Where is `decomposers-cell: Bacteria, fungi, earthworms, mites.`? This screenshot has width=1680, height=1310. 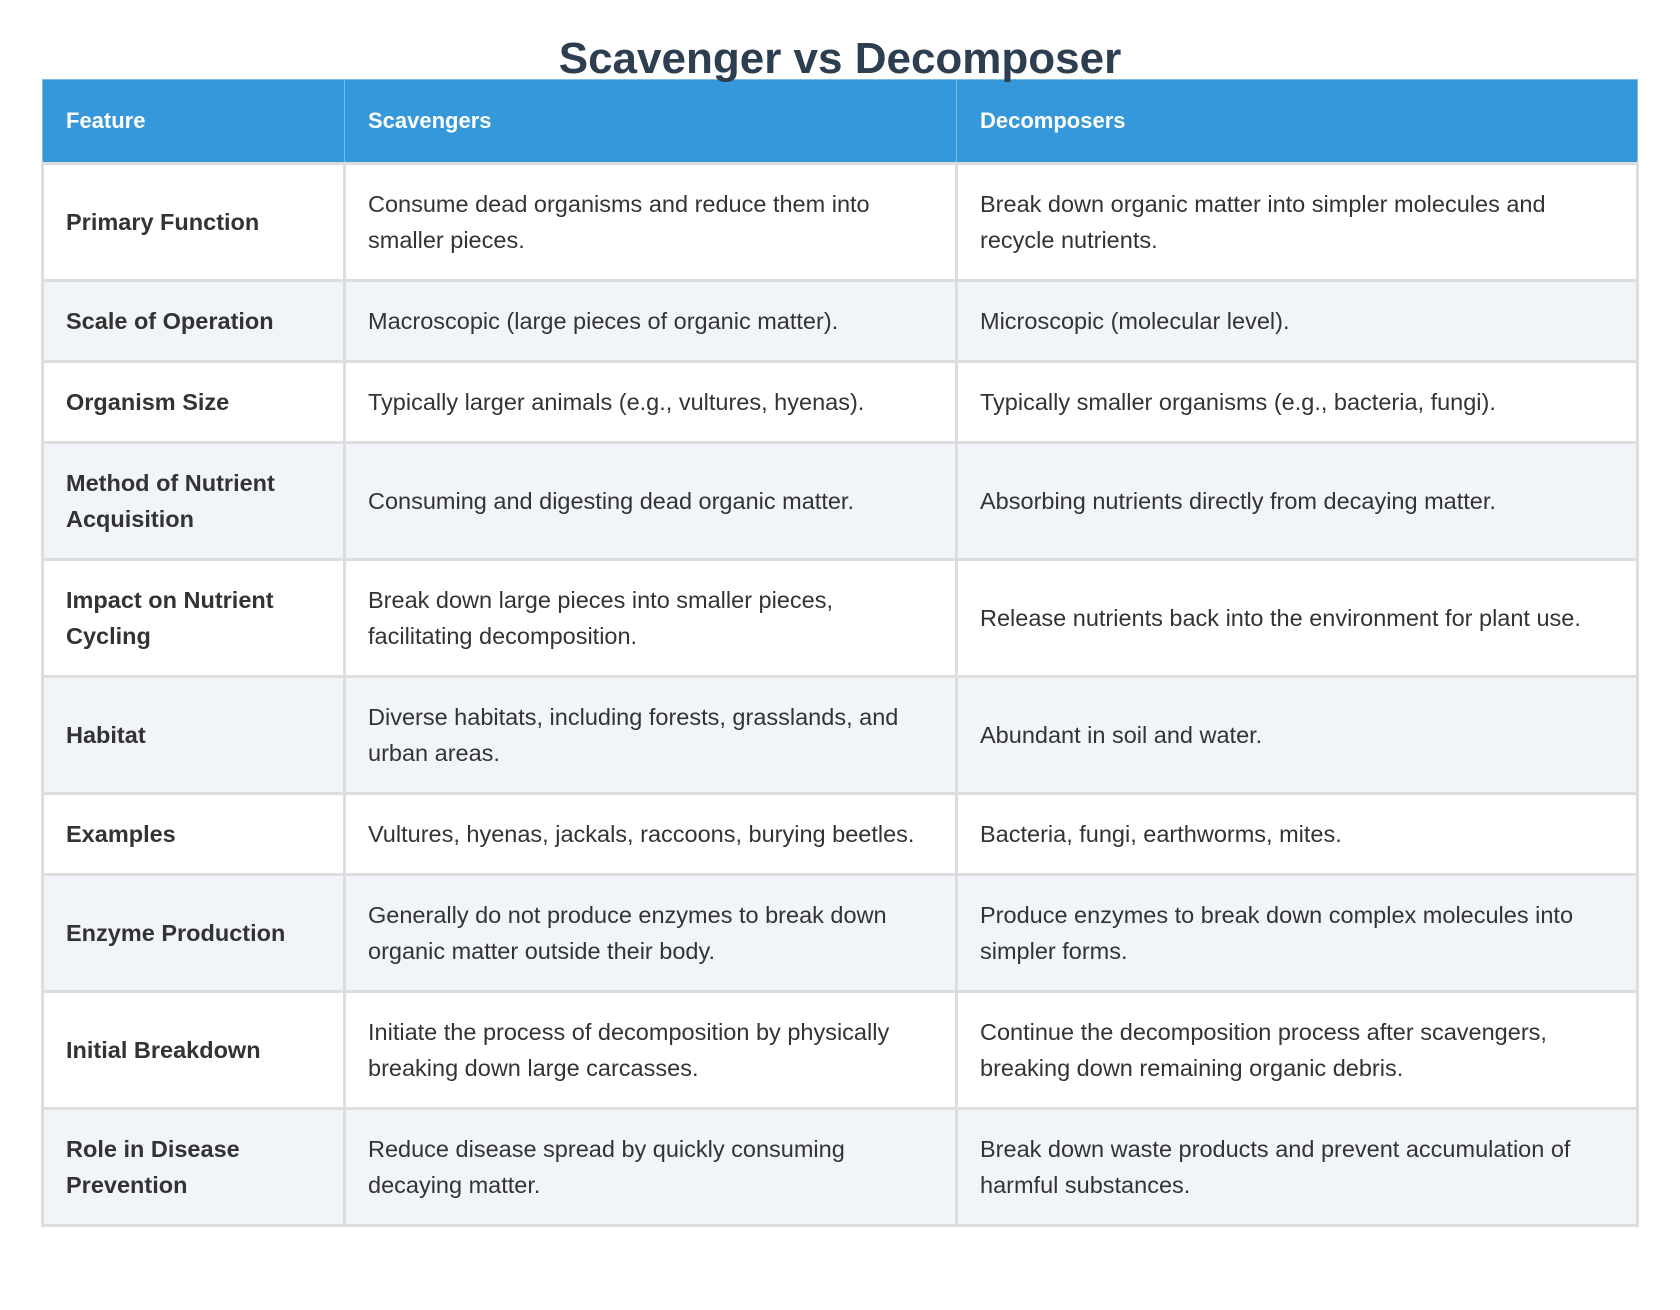 decomposers-cell: Bacteria, fungi, earthworms, mites. is located at coordinates (1297, 834).